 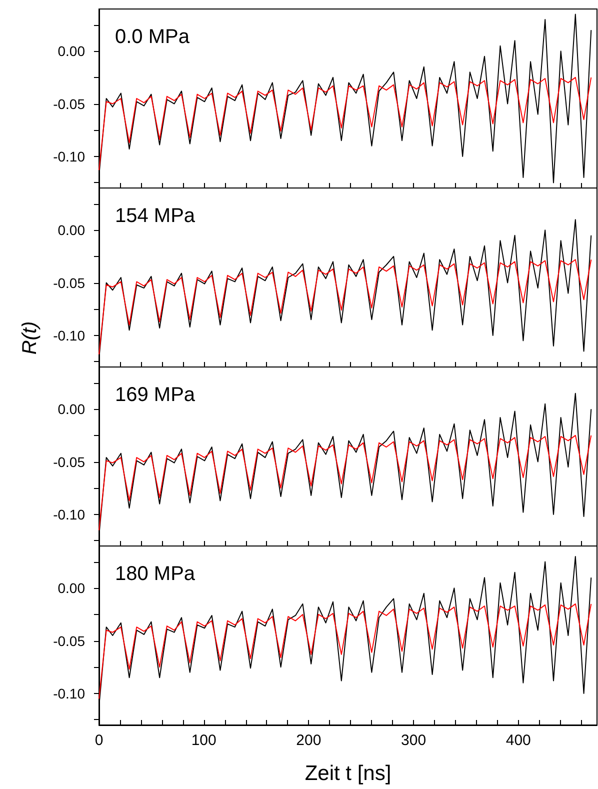 What do you see at coordinates (348, 773) in the screenshot?
I see `x-axis-title: Zeit t [ns]` at bounding box center [348, 773].